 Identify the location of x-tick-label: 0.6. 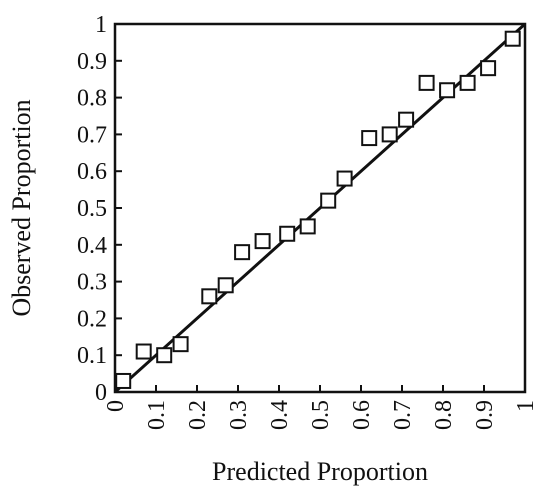
(362, 415).